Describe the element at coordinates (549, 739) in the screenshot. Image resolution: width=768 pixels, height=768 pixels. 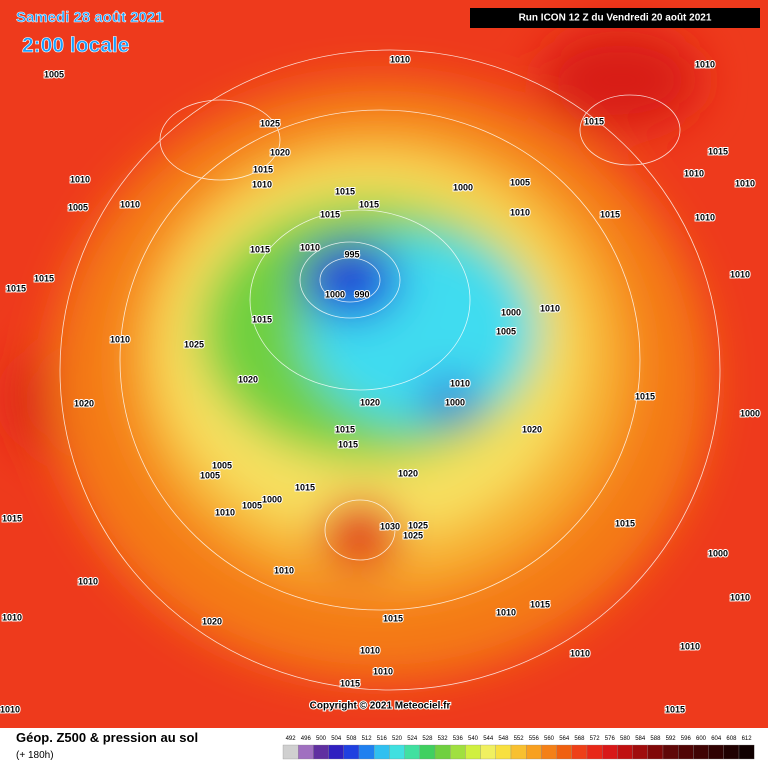
I see `legend-label: 560` at that location.